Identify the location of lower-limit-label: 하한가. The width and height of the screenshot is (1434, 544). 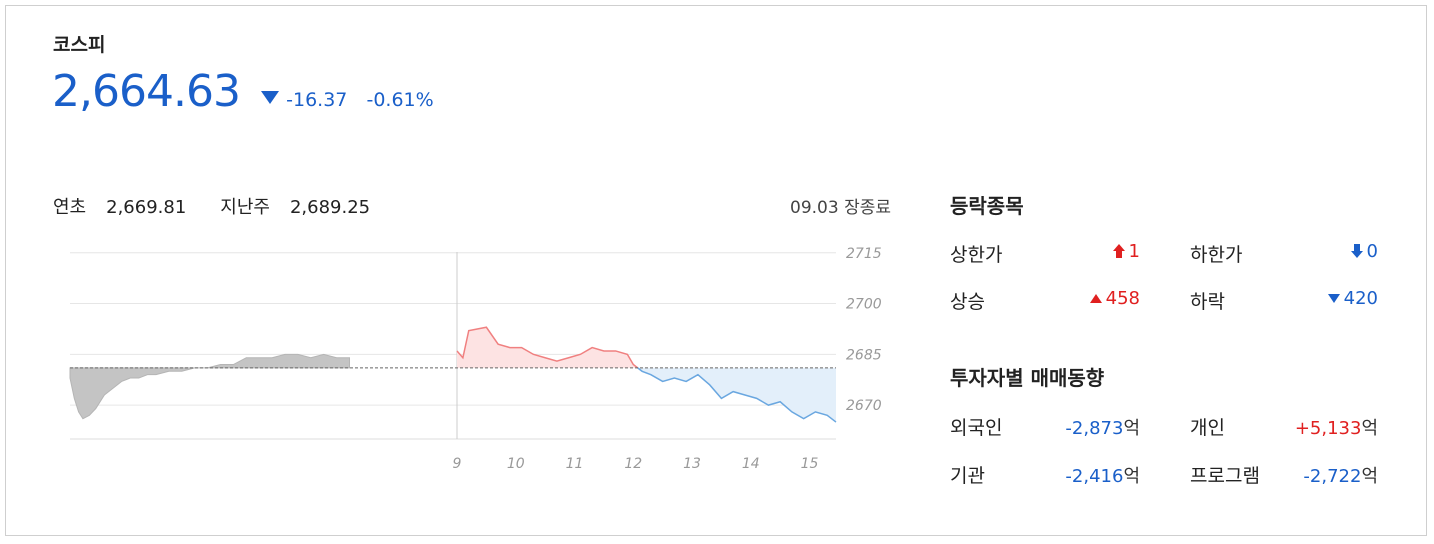
(1216, 255).